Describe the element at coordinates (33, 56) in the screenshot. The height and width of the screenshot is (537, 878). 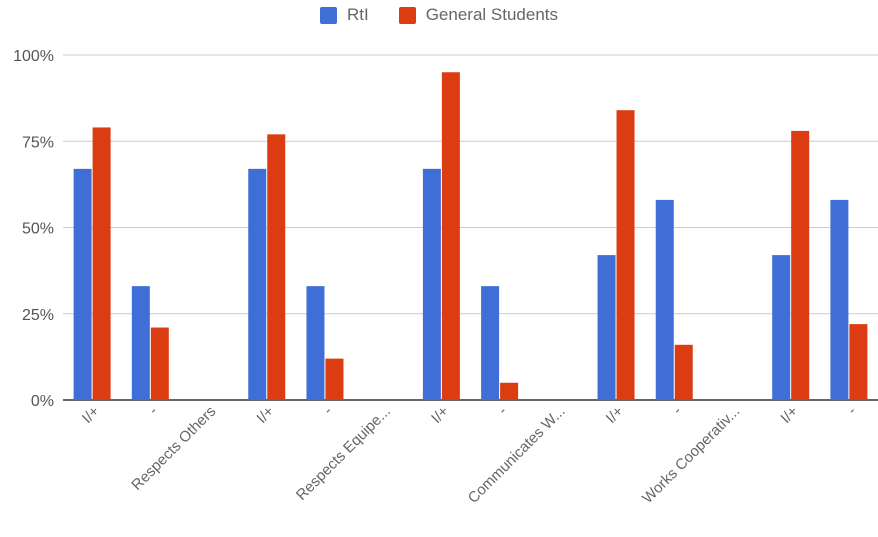
I see `y-tick-label: 100%` at that location.